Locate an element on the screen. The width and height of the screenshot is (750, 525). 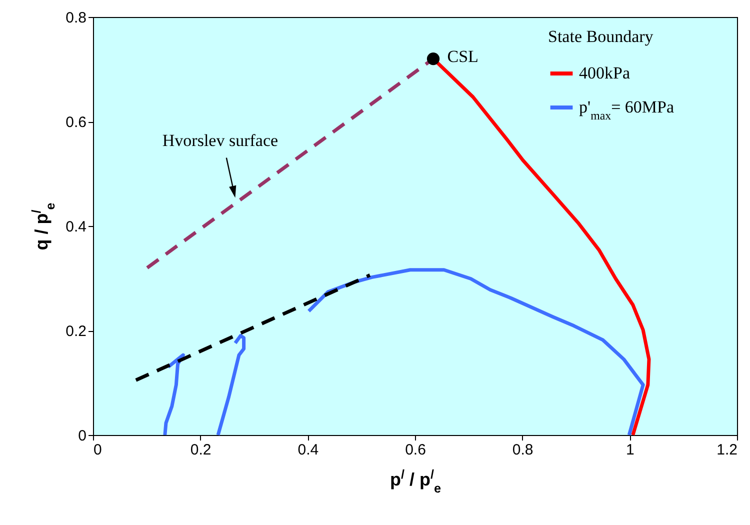
series-label: CSL is located at coordinates (462, 56).